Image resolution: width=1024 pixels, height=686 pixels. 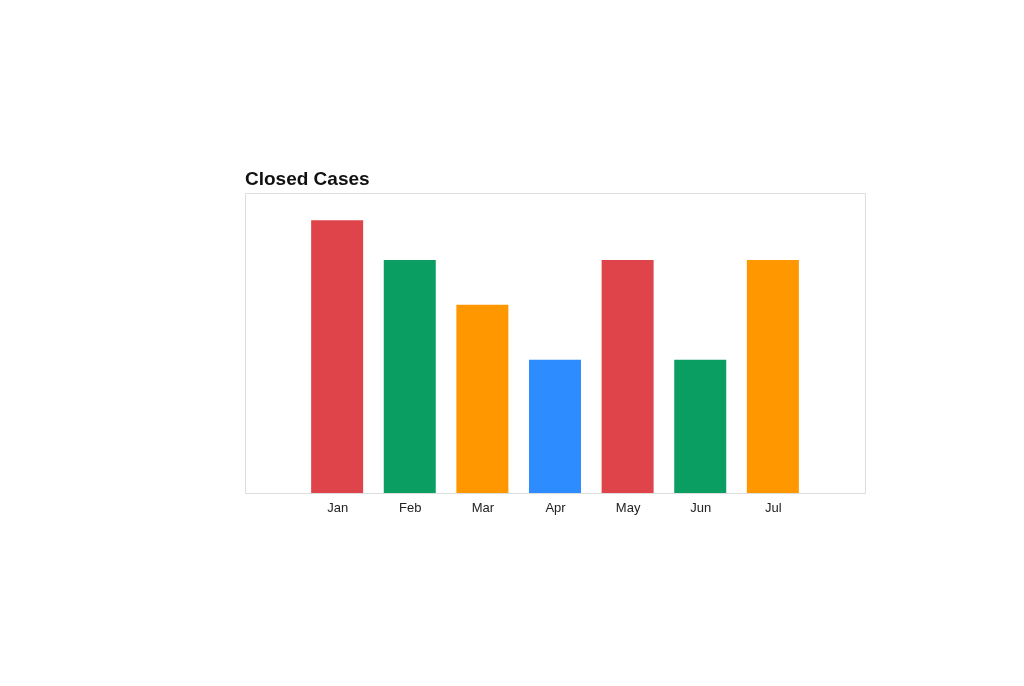 What do you see at coordinates (338, 507) in the screenshot?
I see `x-tick-label: Jan` at bounding box center [338, 507].